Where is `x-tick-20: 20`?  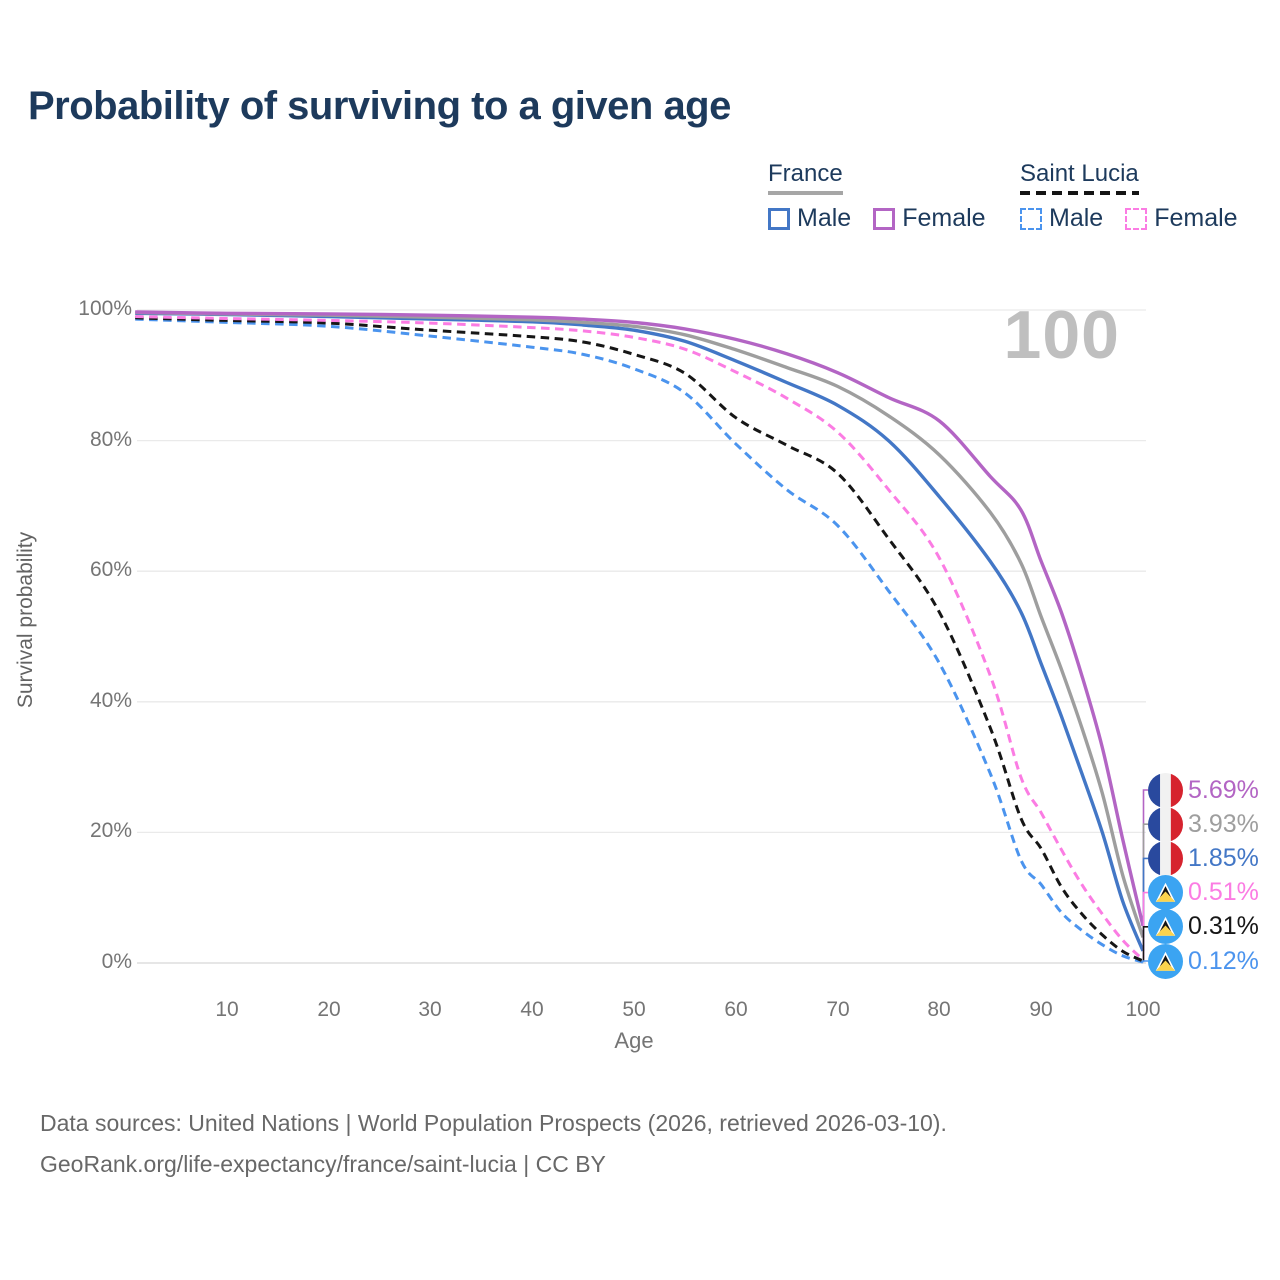
x-tick-20: 20 is located at coordinates (329, 1009).